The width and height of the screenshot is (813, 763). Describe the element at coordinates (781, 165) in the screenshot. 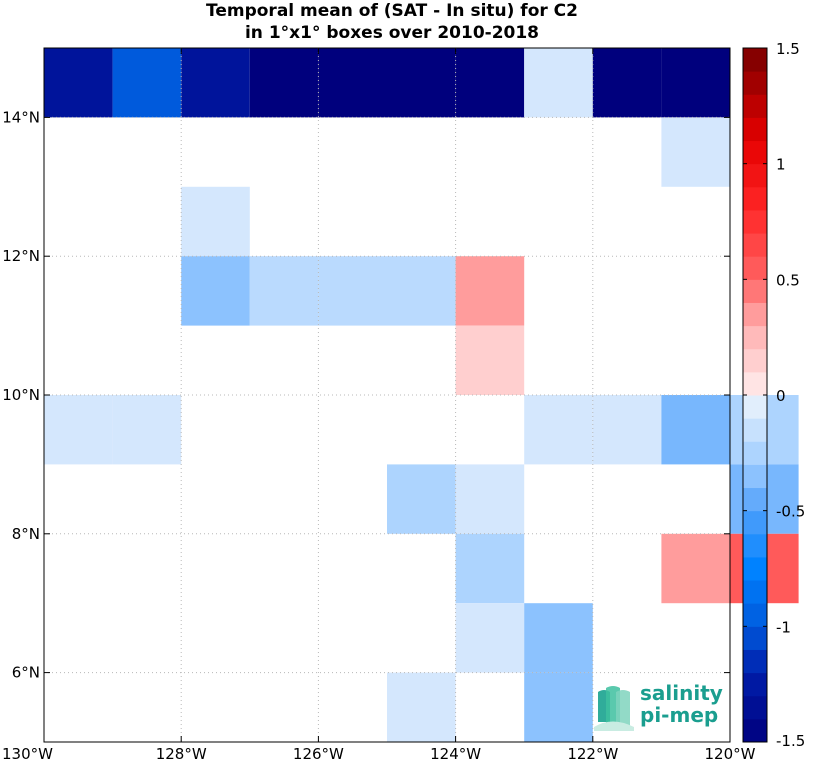

I see `colorbar-tick-label: 1` at that location.